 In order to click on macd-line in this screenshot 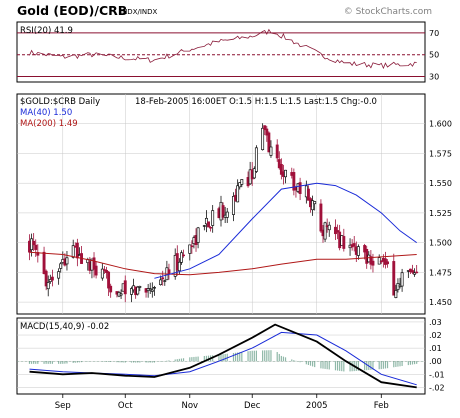, I will do `click(223, 356)`.